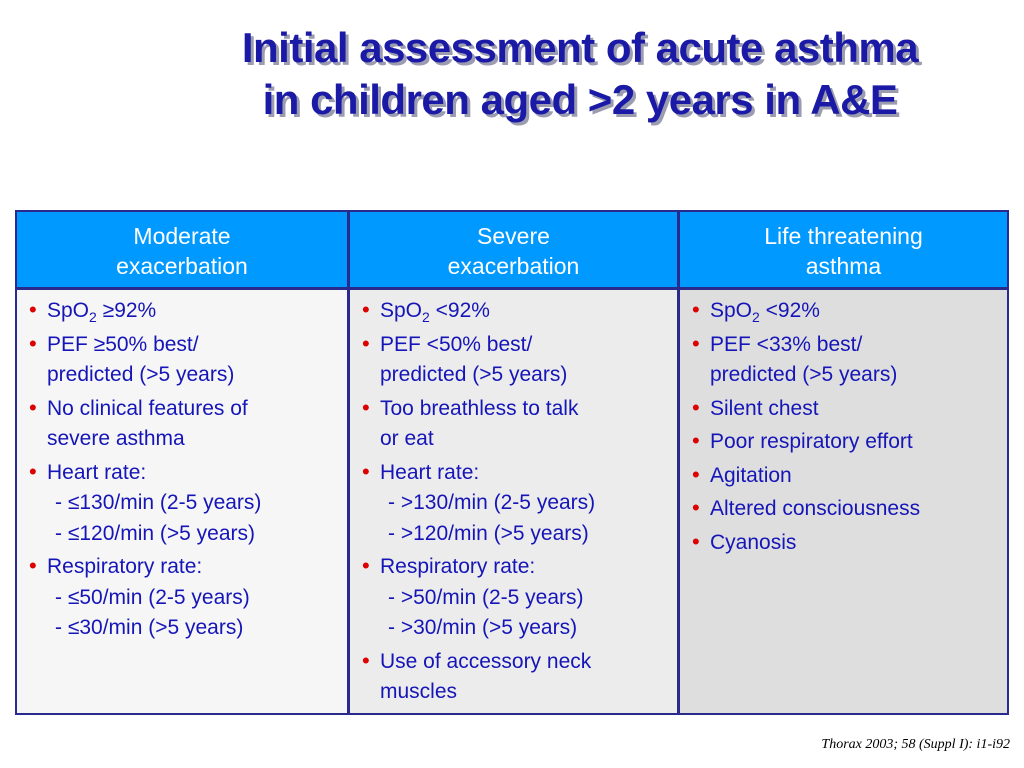 The width and height of the screenshot is (1024, 768). I want to click on criterion-item: • Poor respiratory effort, so click(845, 442).